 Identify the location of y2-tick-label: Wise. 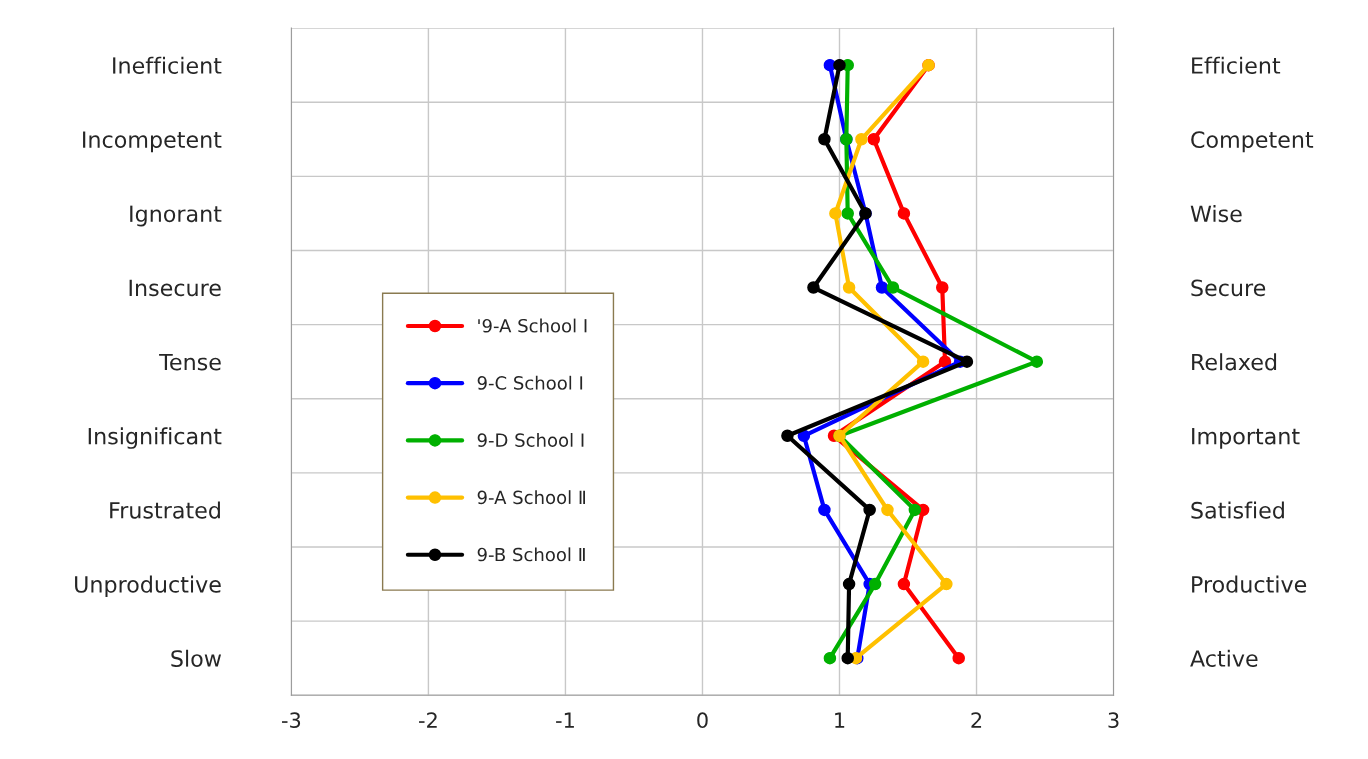
(1216, 213).